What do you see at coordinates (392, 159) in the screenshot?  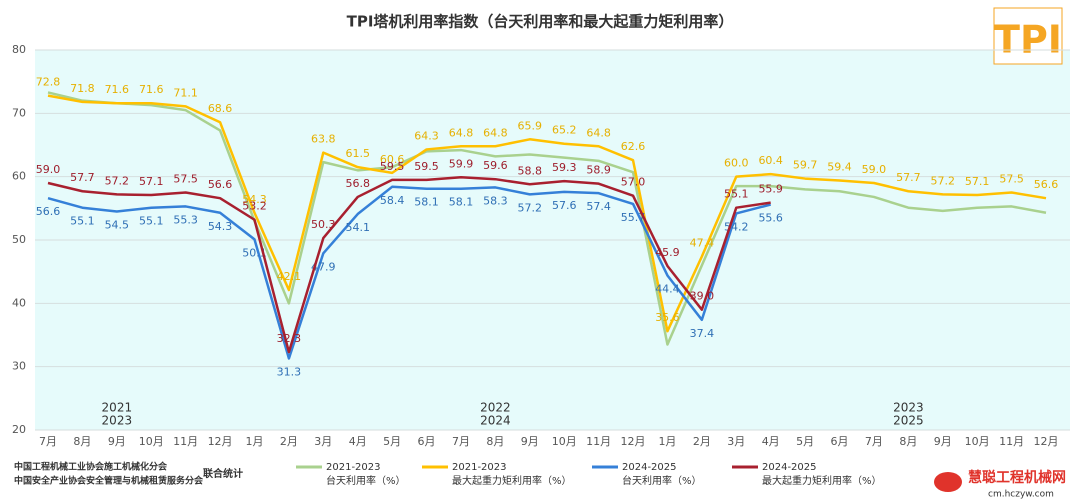 I see `data-label: 60.6` at bounding box center [392, 159].